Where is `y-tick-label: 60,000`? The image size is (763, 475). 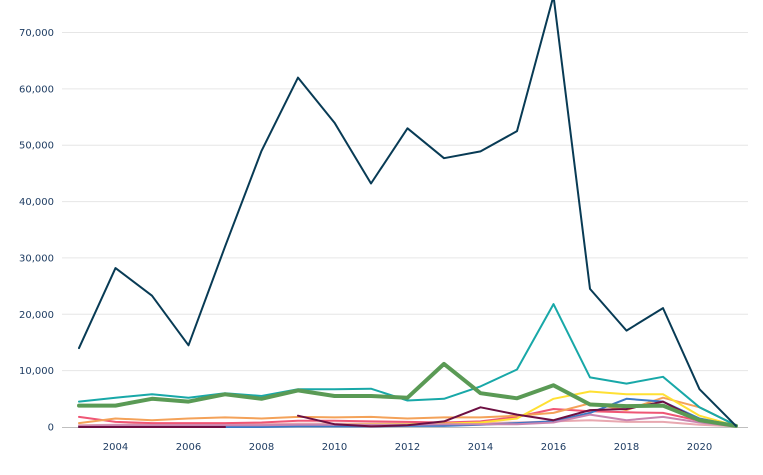
y-tick-label: 60,000 is located at coordinates (36, 89).